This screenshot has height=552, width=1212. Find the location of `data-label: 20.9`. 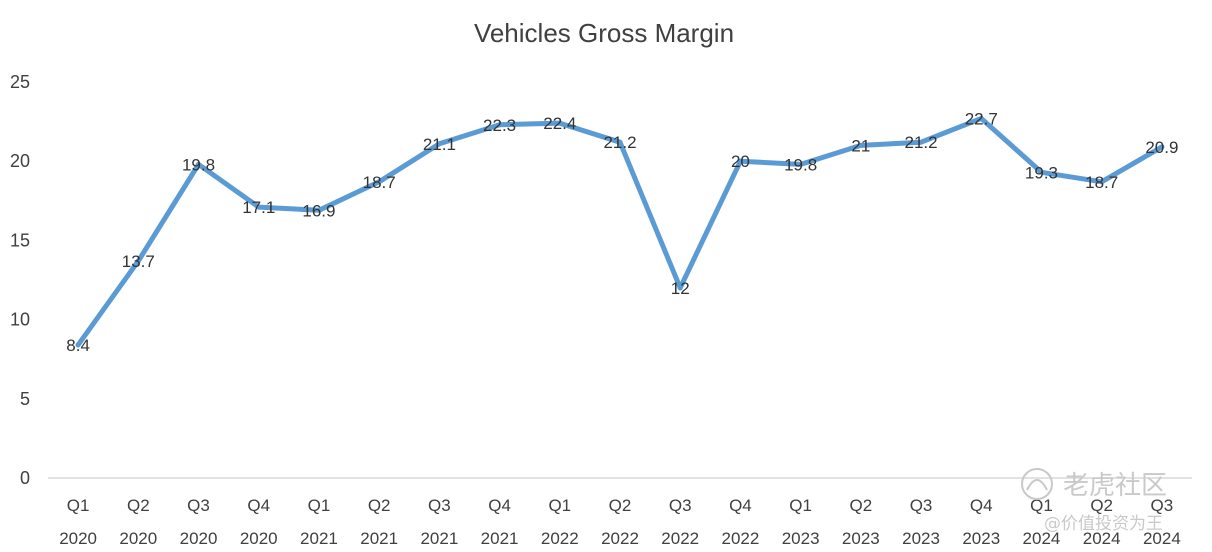

data-label: 20.9 is located at coordinates (1161, 147).